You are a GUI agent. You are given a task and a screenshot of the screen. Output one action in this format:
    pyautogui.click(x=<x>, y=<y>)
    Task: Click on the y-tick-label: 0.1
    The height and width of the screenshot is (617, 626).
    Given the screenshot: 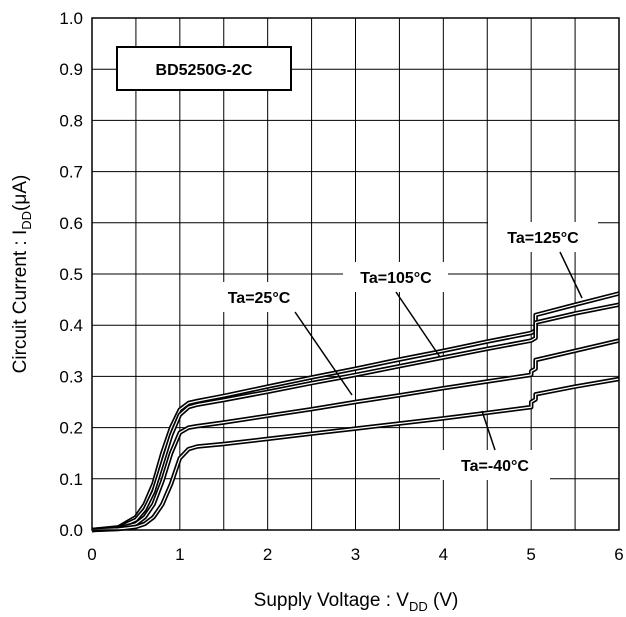 What is the action you would take?
    pyautogui.click(x=71, y=479)
    